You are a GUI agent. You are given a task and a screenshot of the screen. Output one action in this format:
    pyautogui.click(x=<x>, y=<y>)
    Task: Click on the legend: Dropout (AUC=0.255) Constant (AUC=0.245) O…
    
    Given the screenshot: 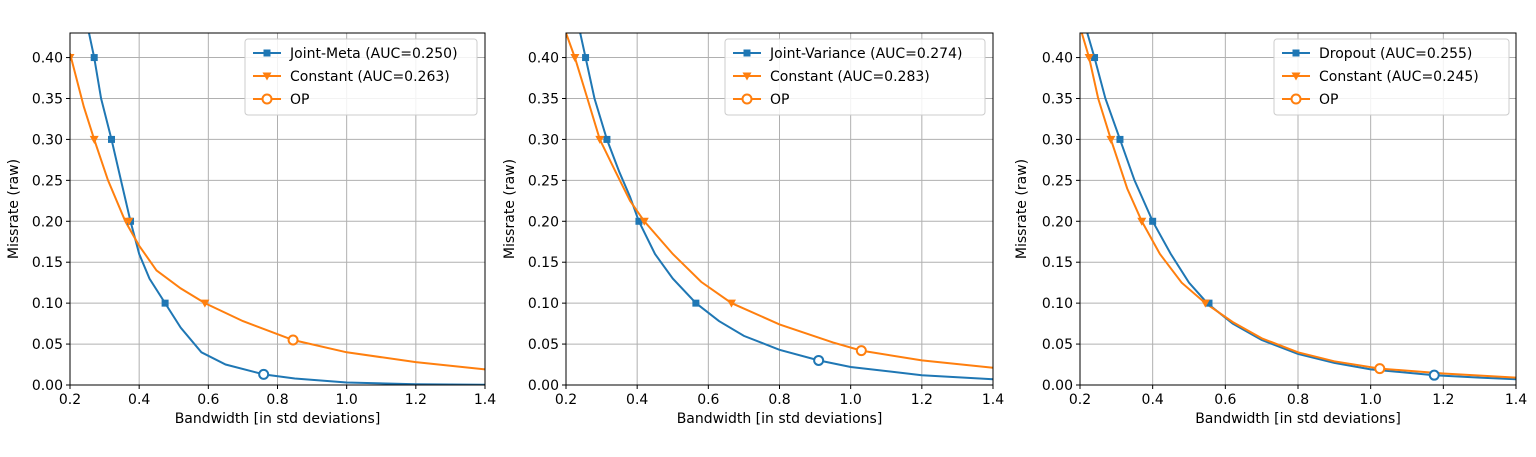 What is the action you would take?
    pyautogui.click(x=1391, y=77)
    